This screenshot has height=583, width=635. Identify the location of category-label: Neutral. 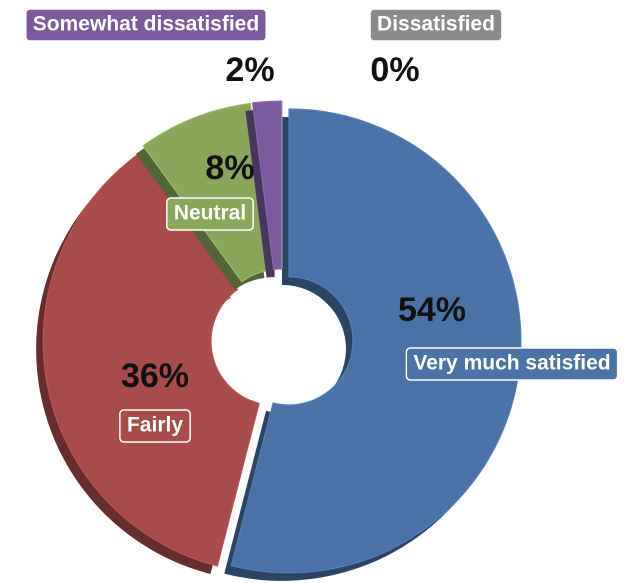
(210, 213).